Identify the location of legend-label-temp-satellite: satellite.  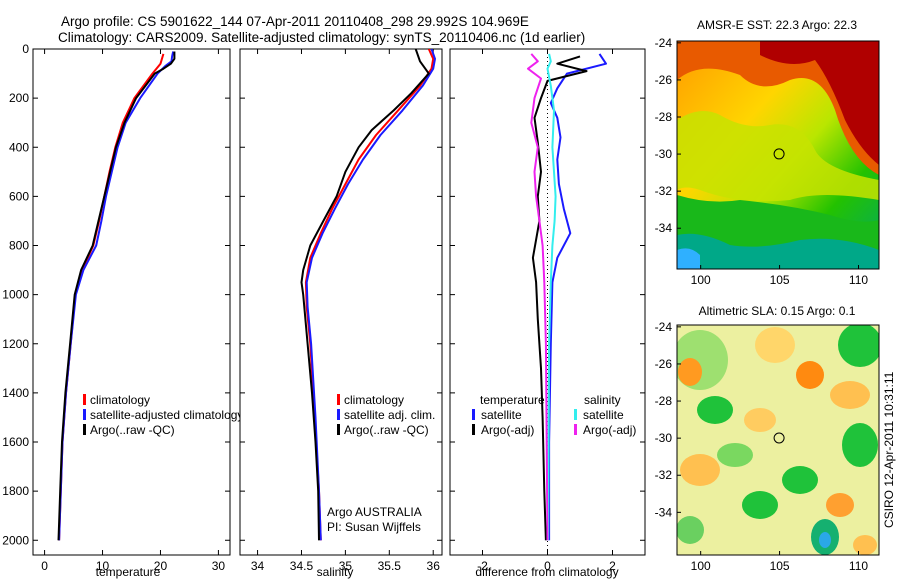
(501, 415).